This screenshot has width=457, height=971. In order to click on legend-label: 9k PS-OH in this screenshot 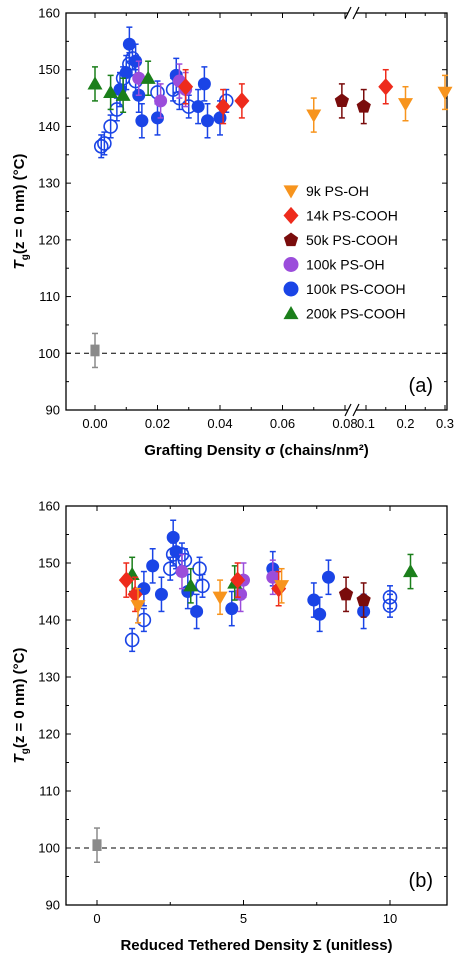, I will do `click(337, 191)`.